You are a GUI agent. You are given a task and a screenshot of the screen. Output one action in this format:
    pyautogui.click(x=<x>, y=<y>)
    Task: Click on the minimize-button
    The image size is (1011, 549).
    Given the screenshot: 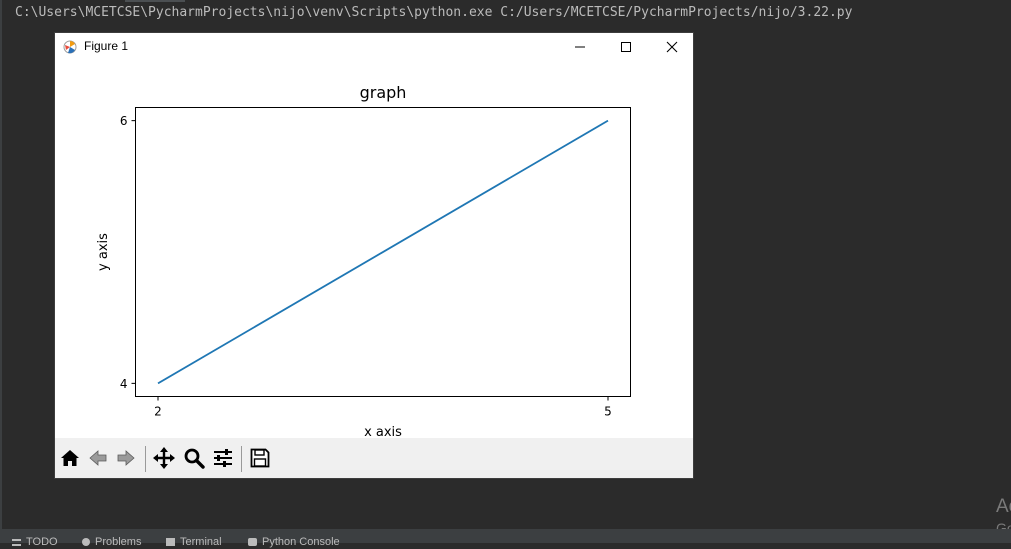 What is the action you would take?
    pyautogui.click(x=580, y=47)
    